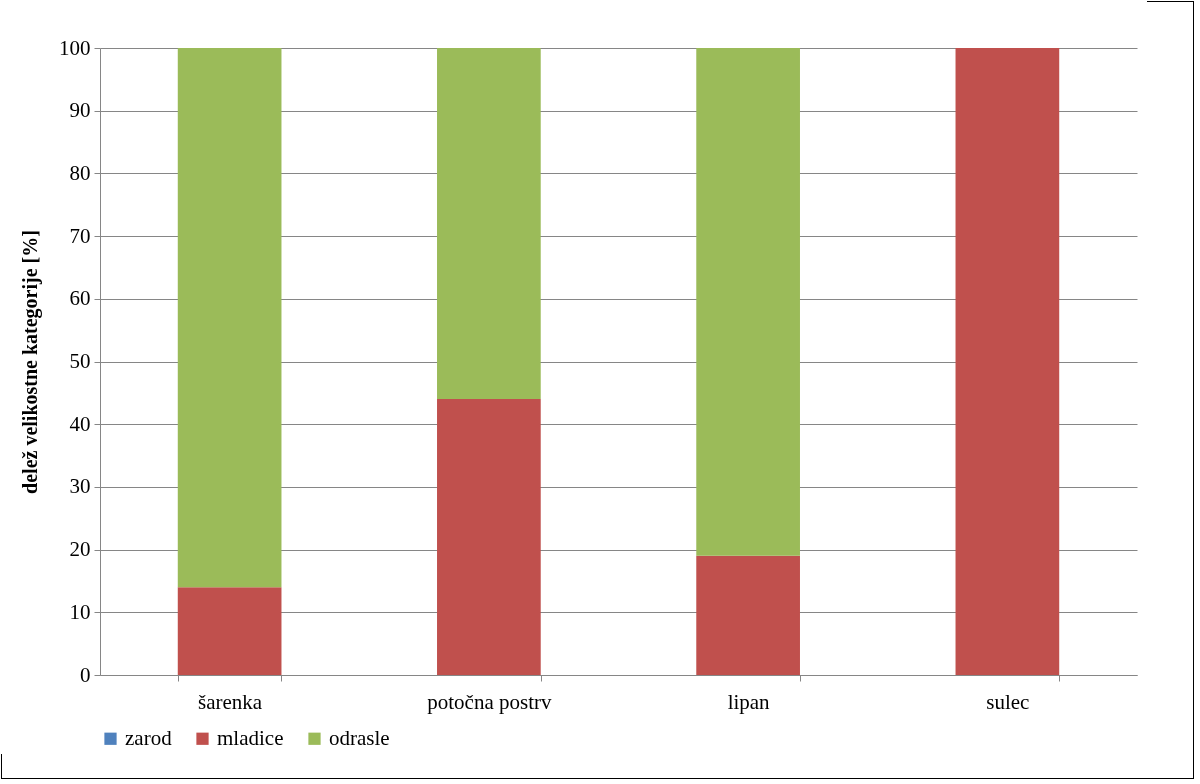 This screenshot has height=784, width=1200. What do you see at coordinates (230, 701) in the screenshot?
I see `x-tick-label: šarenka` at bounding box center [230, 701].